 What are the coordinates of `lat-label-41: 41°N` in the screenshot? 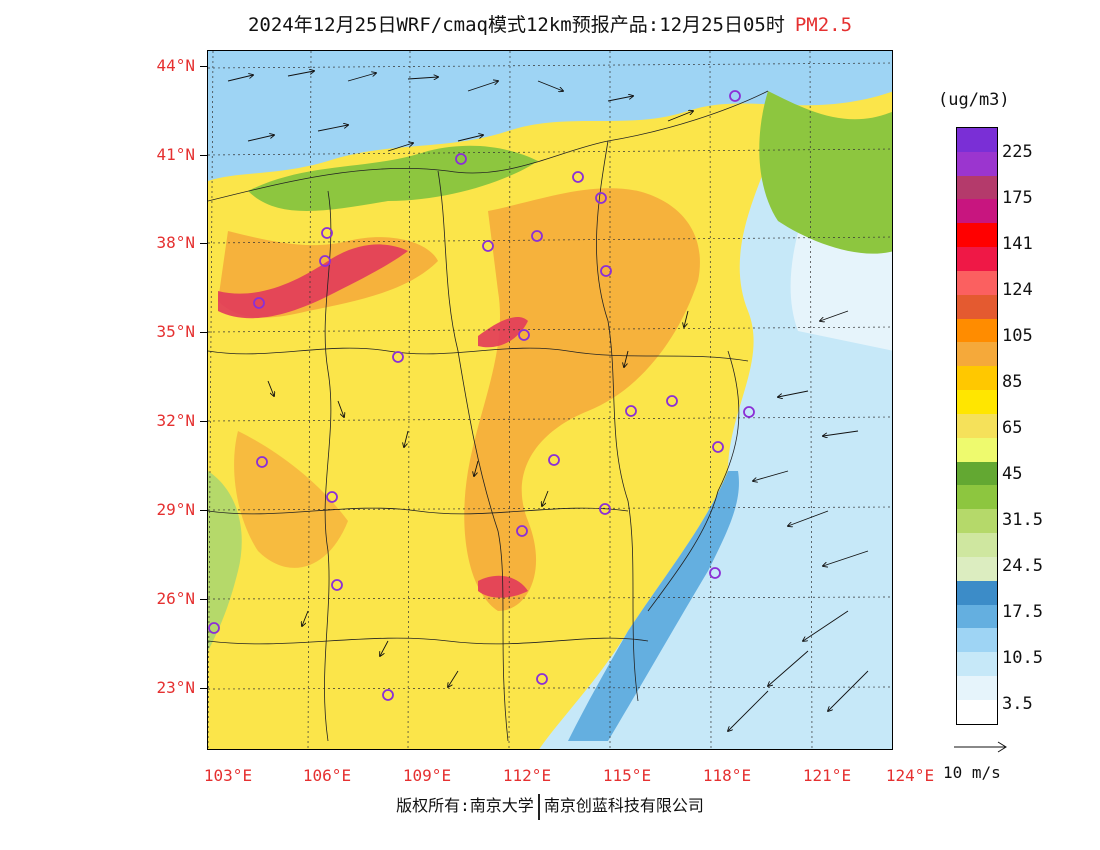 It's located at (175, 154).